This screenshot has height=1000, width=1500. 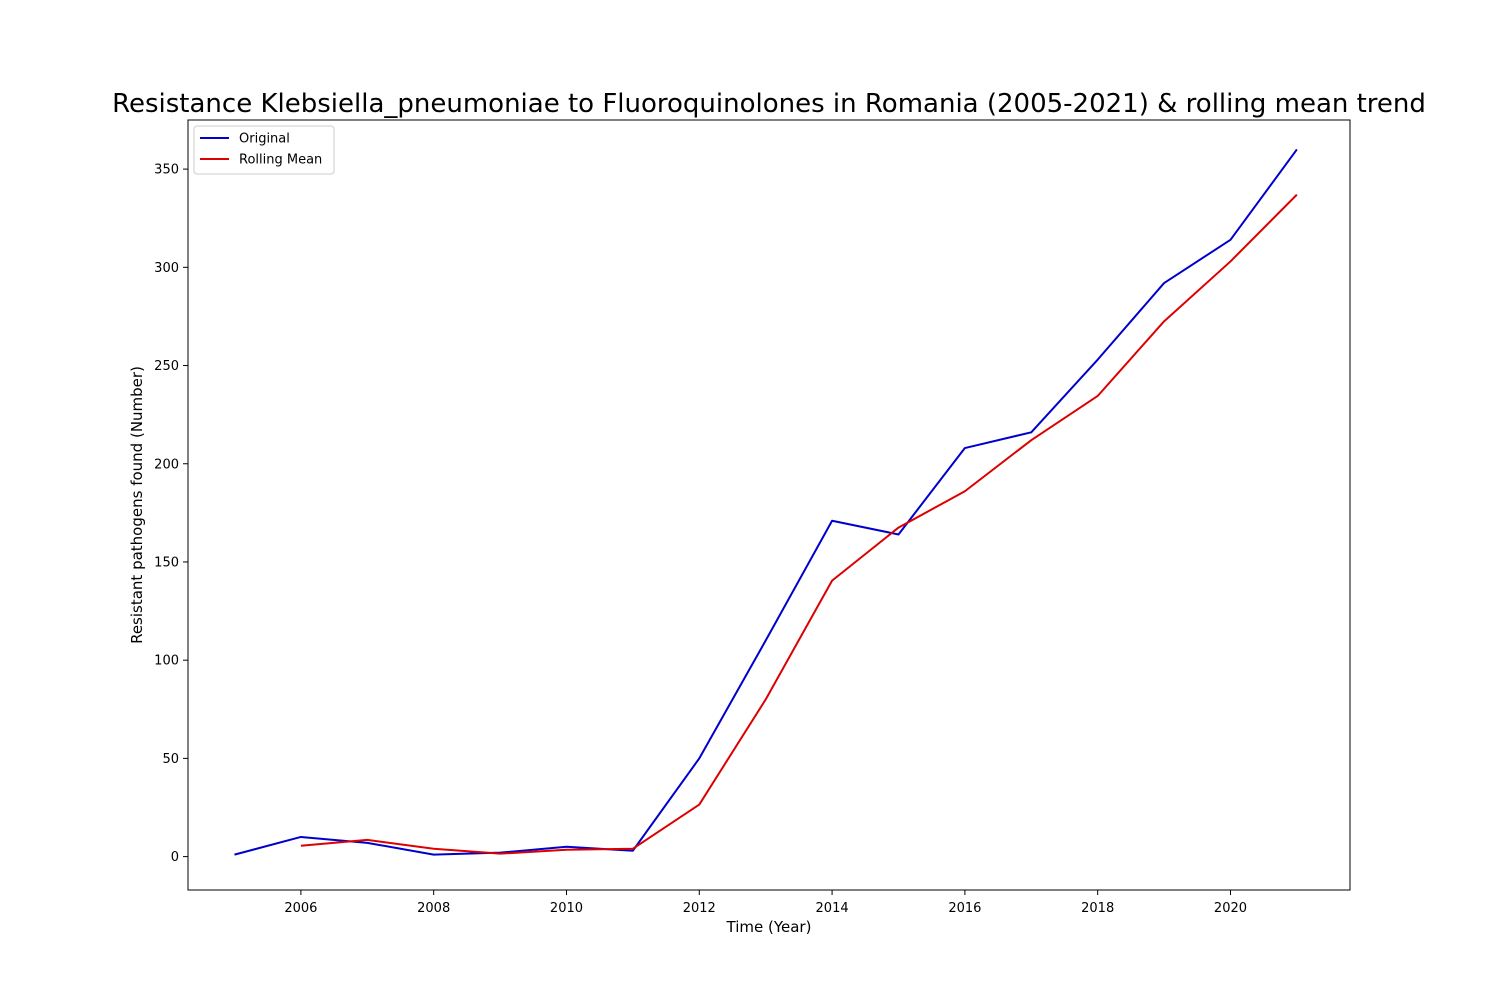 What do you see at coordinates (166, 366) in the screenshot?
I see `y-tick-label: 250` at bounding box center [166, 366].